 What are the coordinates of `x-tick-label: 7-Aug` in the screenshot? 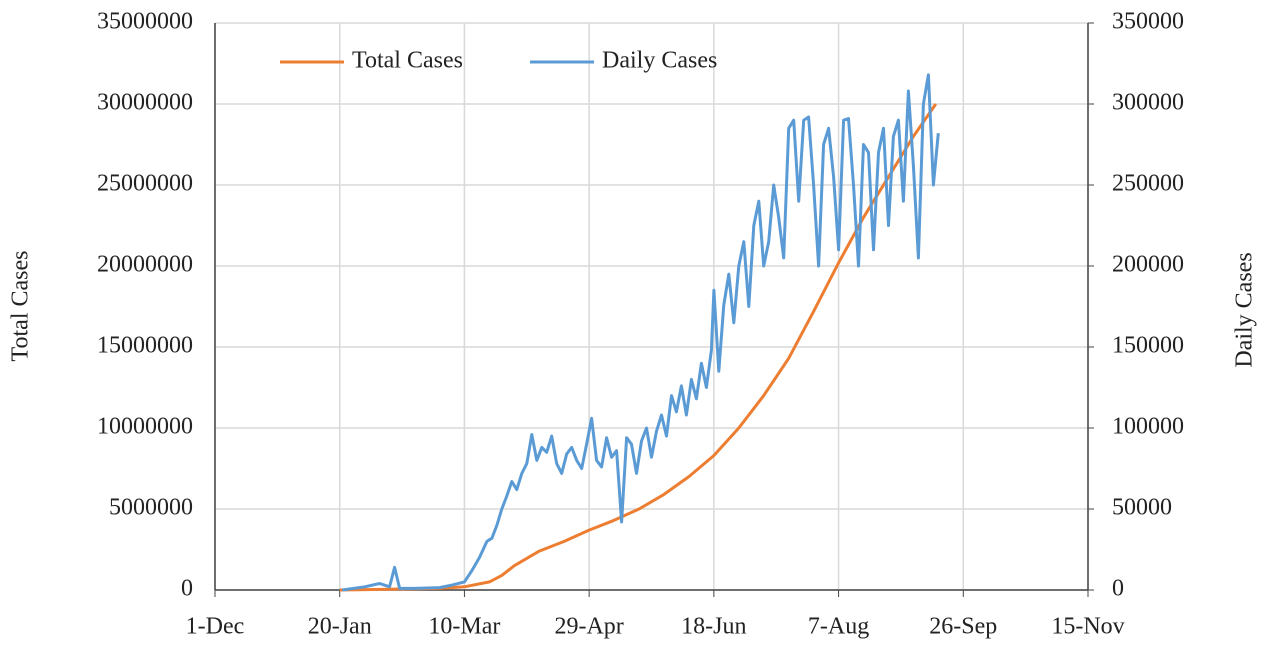 It's located at (838, 627).